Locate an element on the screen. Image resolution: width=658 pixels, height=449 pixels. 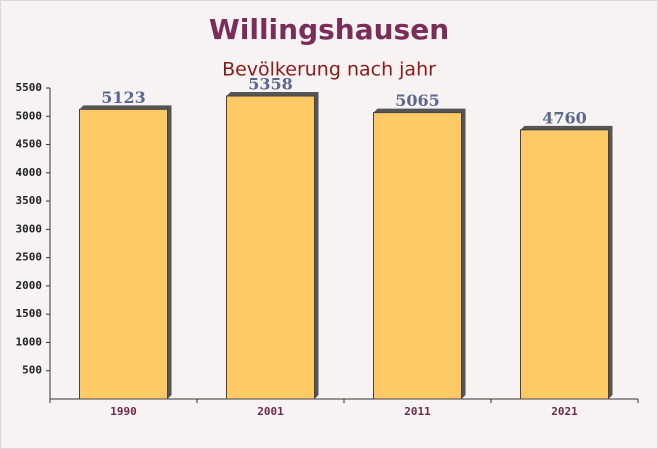
x-tick-label: 2001 is located at coordinates (270, 411).